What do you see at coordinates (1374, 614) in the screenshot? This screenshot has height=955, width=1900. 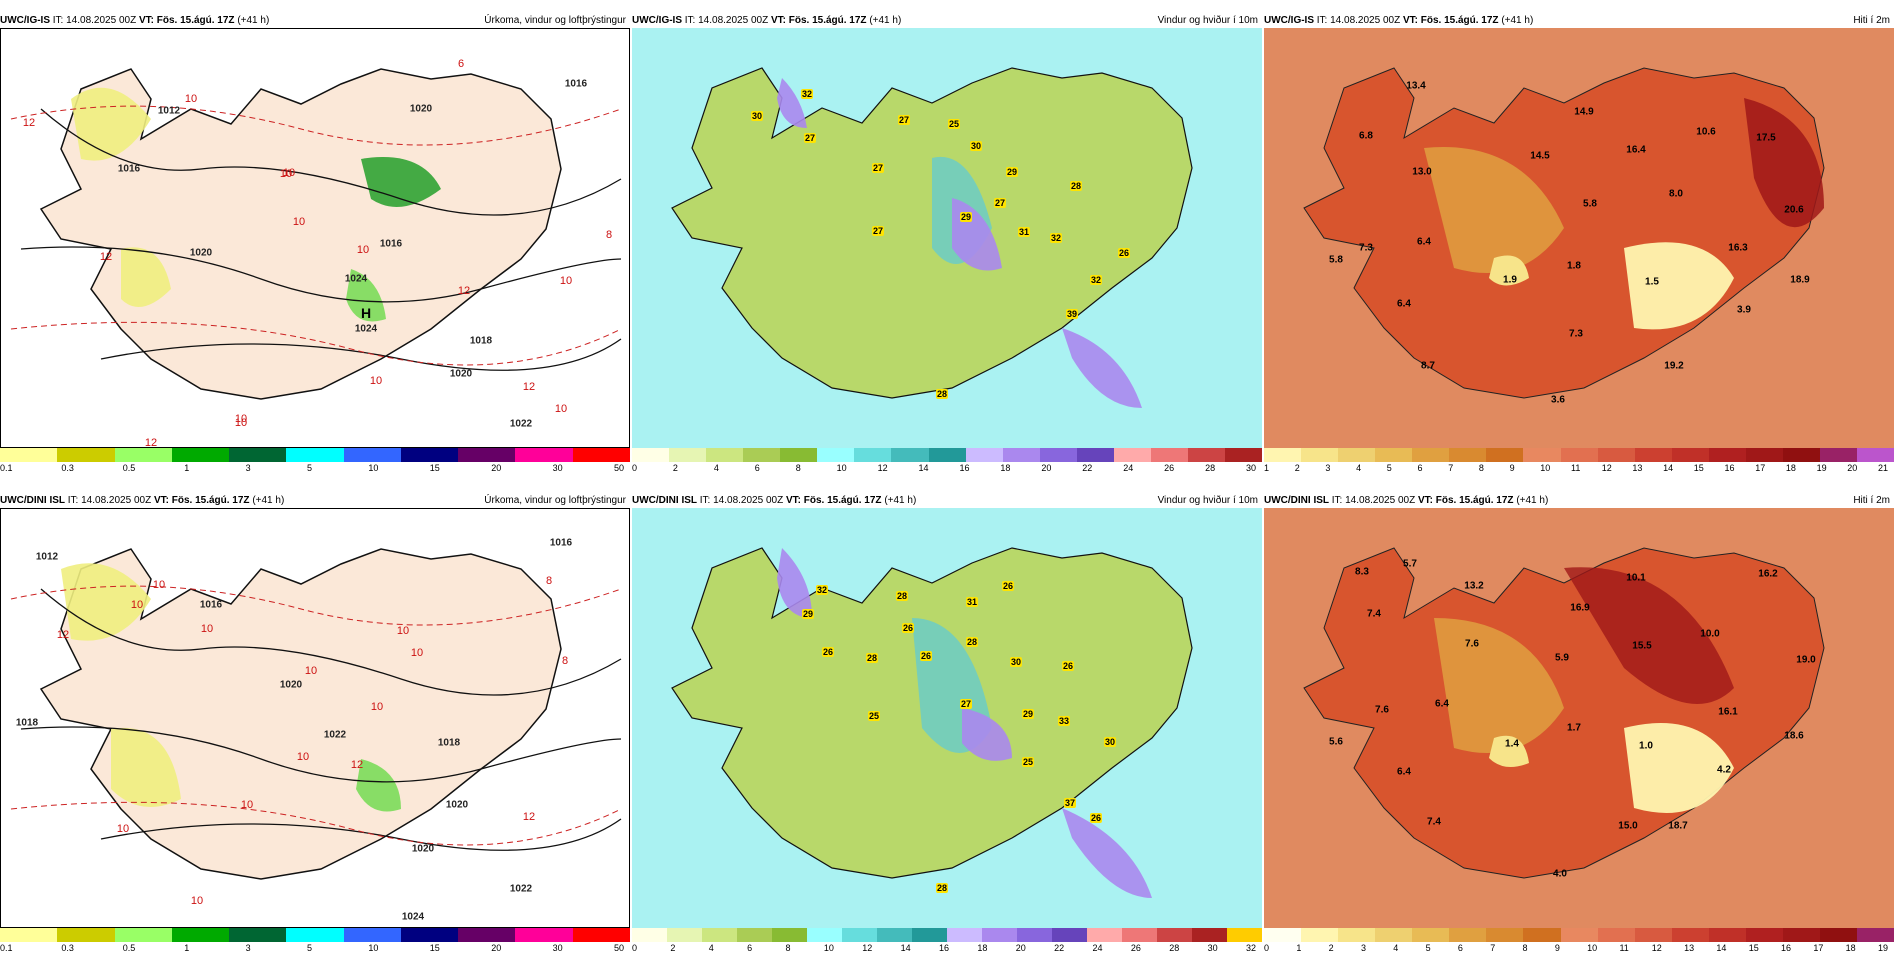 I see `temp-value: 7.4` at bounding box center [1374, 614].